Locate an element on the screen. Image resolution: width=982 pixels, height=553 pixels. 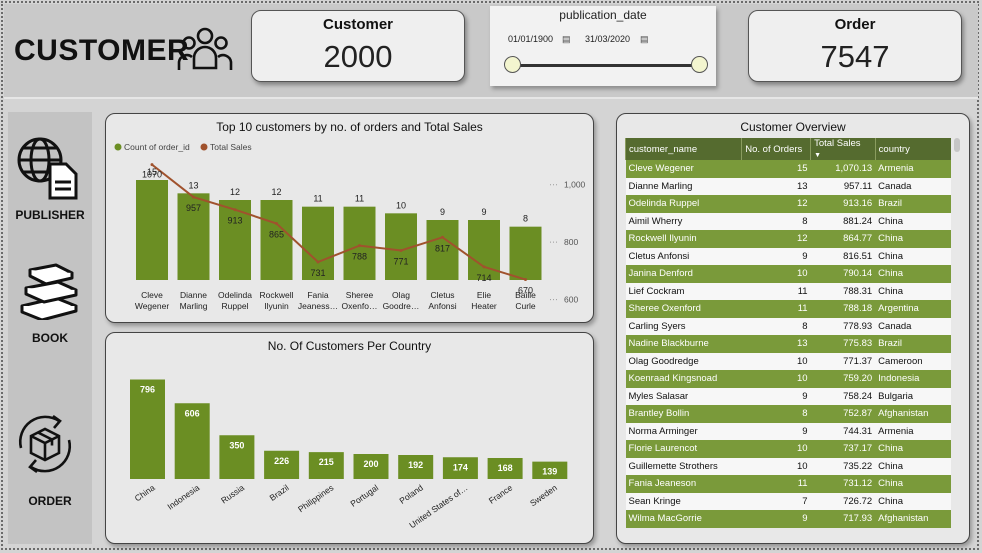
book-icon is located at coordinates (49, 291).